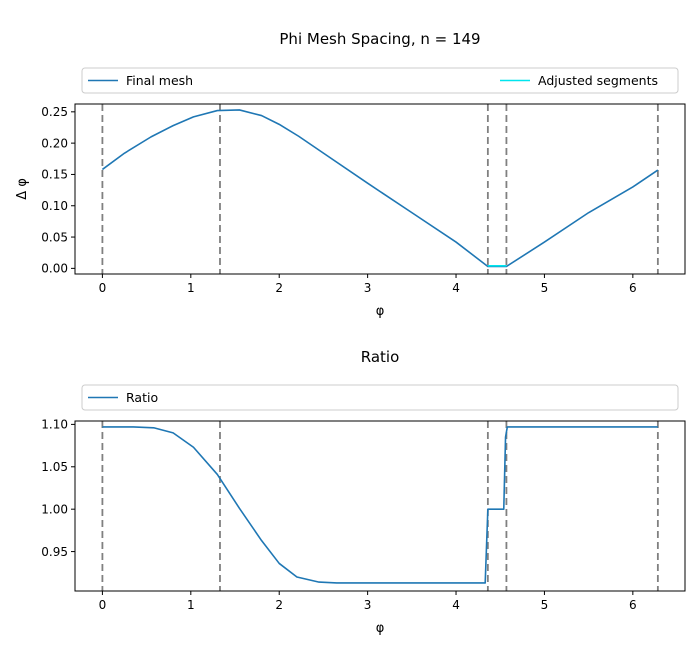 This screenshot has width=700, height=650. I want to click on mesh-spacing-y-label: Δ φ, so click(22, 189).